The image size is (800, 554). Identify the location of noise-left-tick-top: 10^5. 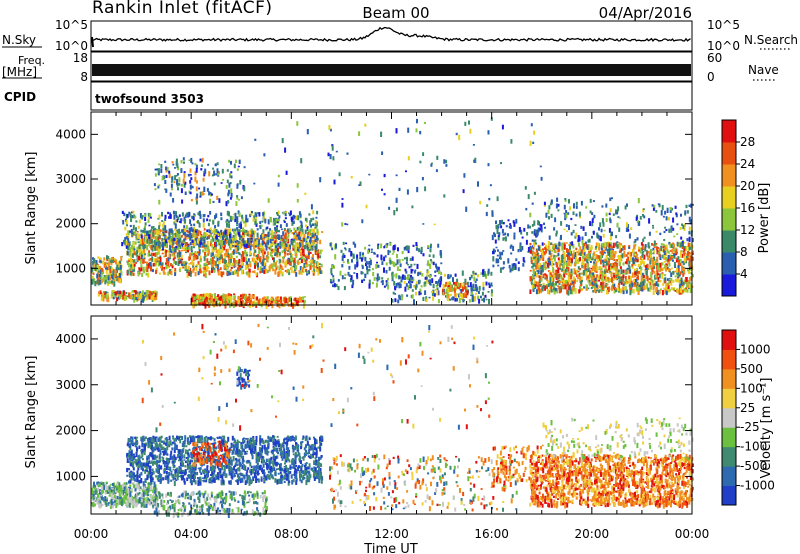
(71, 25).